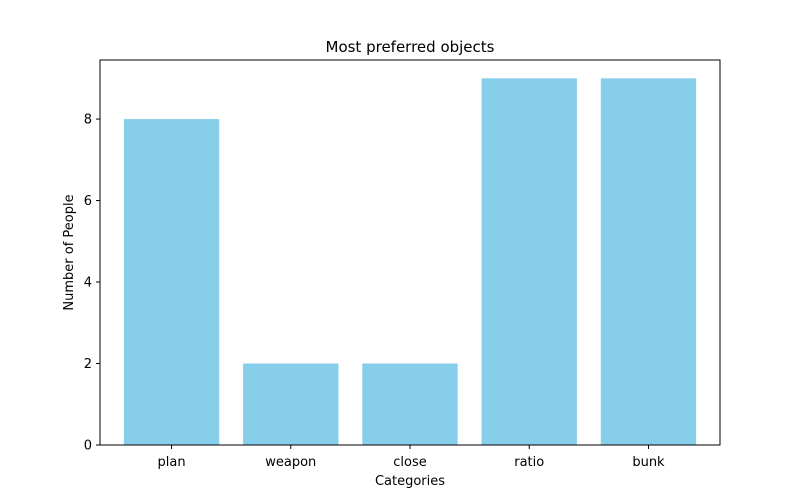 The image size is (800, 500). Describe the element at coordinates (409, 462) in the screenshot. I see `x-tick-label-close: close` at that location.